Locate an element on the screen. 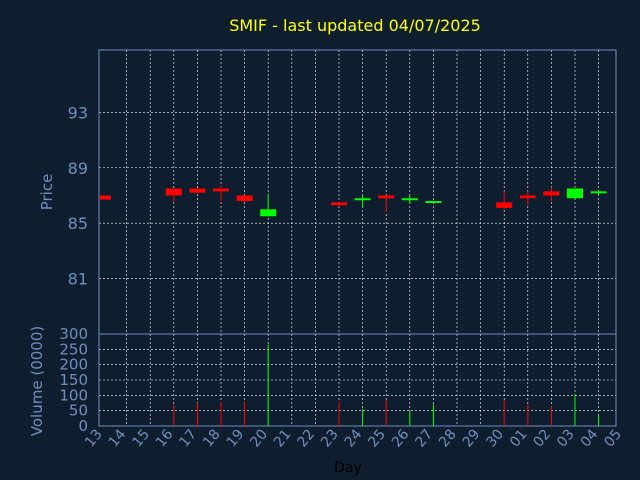 The height and width of the screenshot is (480, 640). x-tick-label: 21 is located at coordinates (283, 438).